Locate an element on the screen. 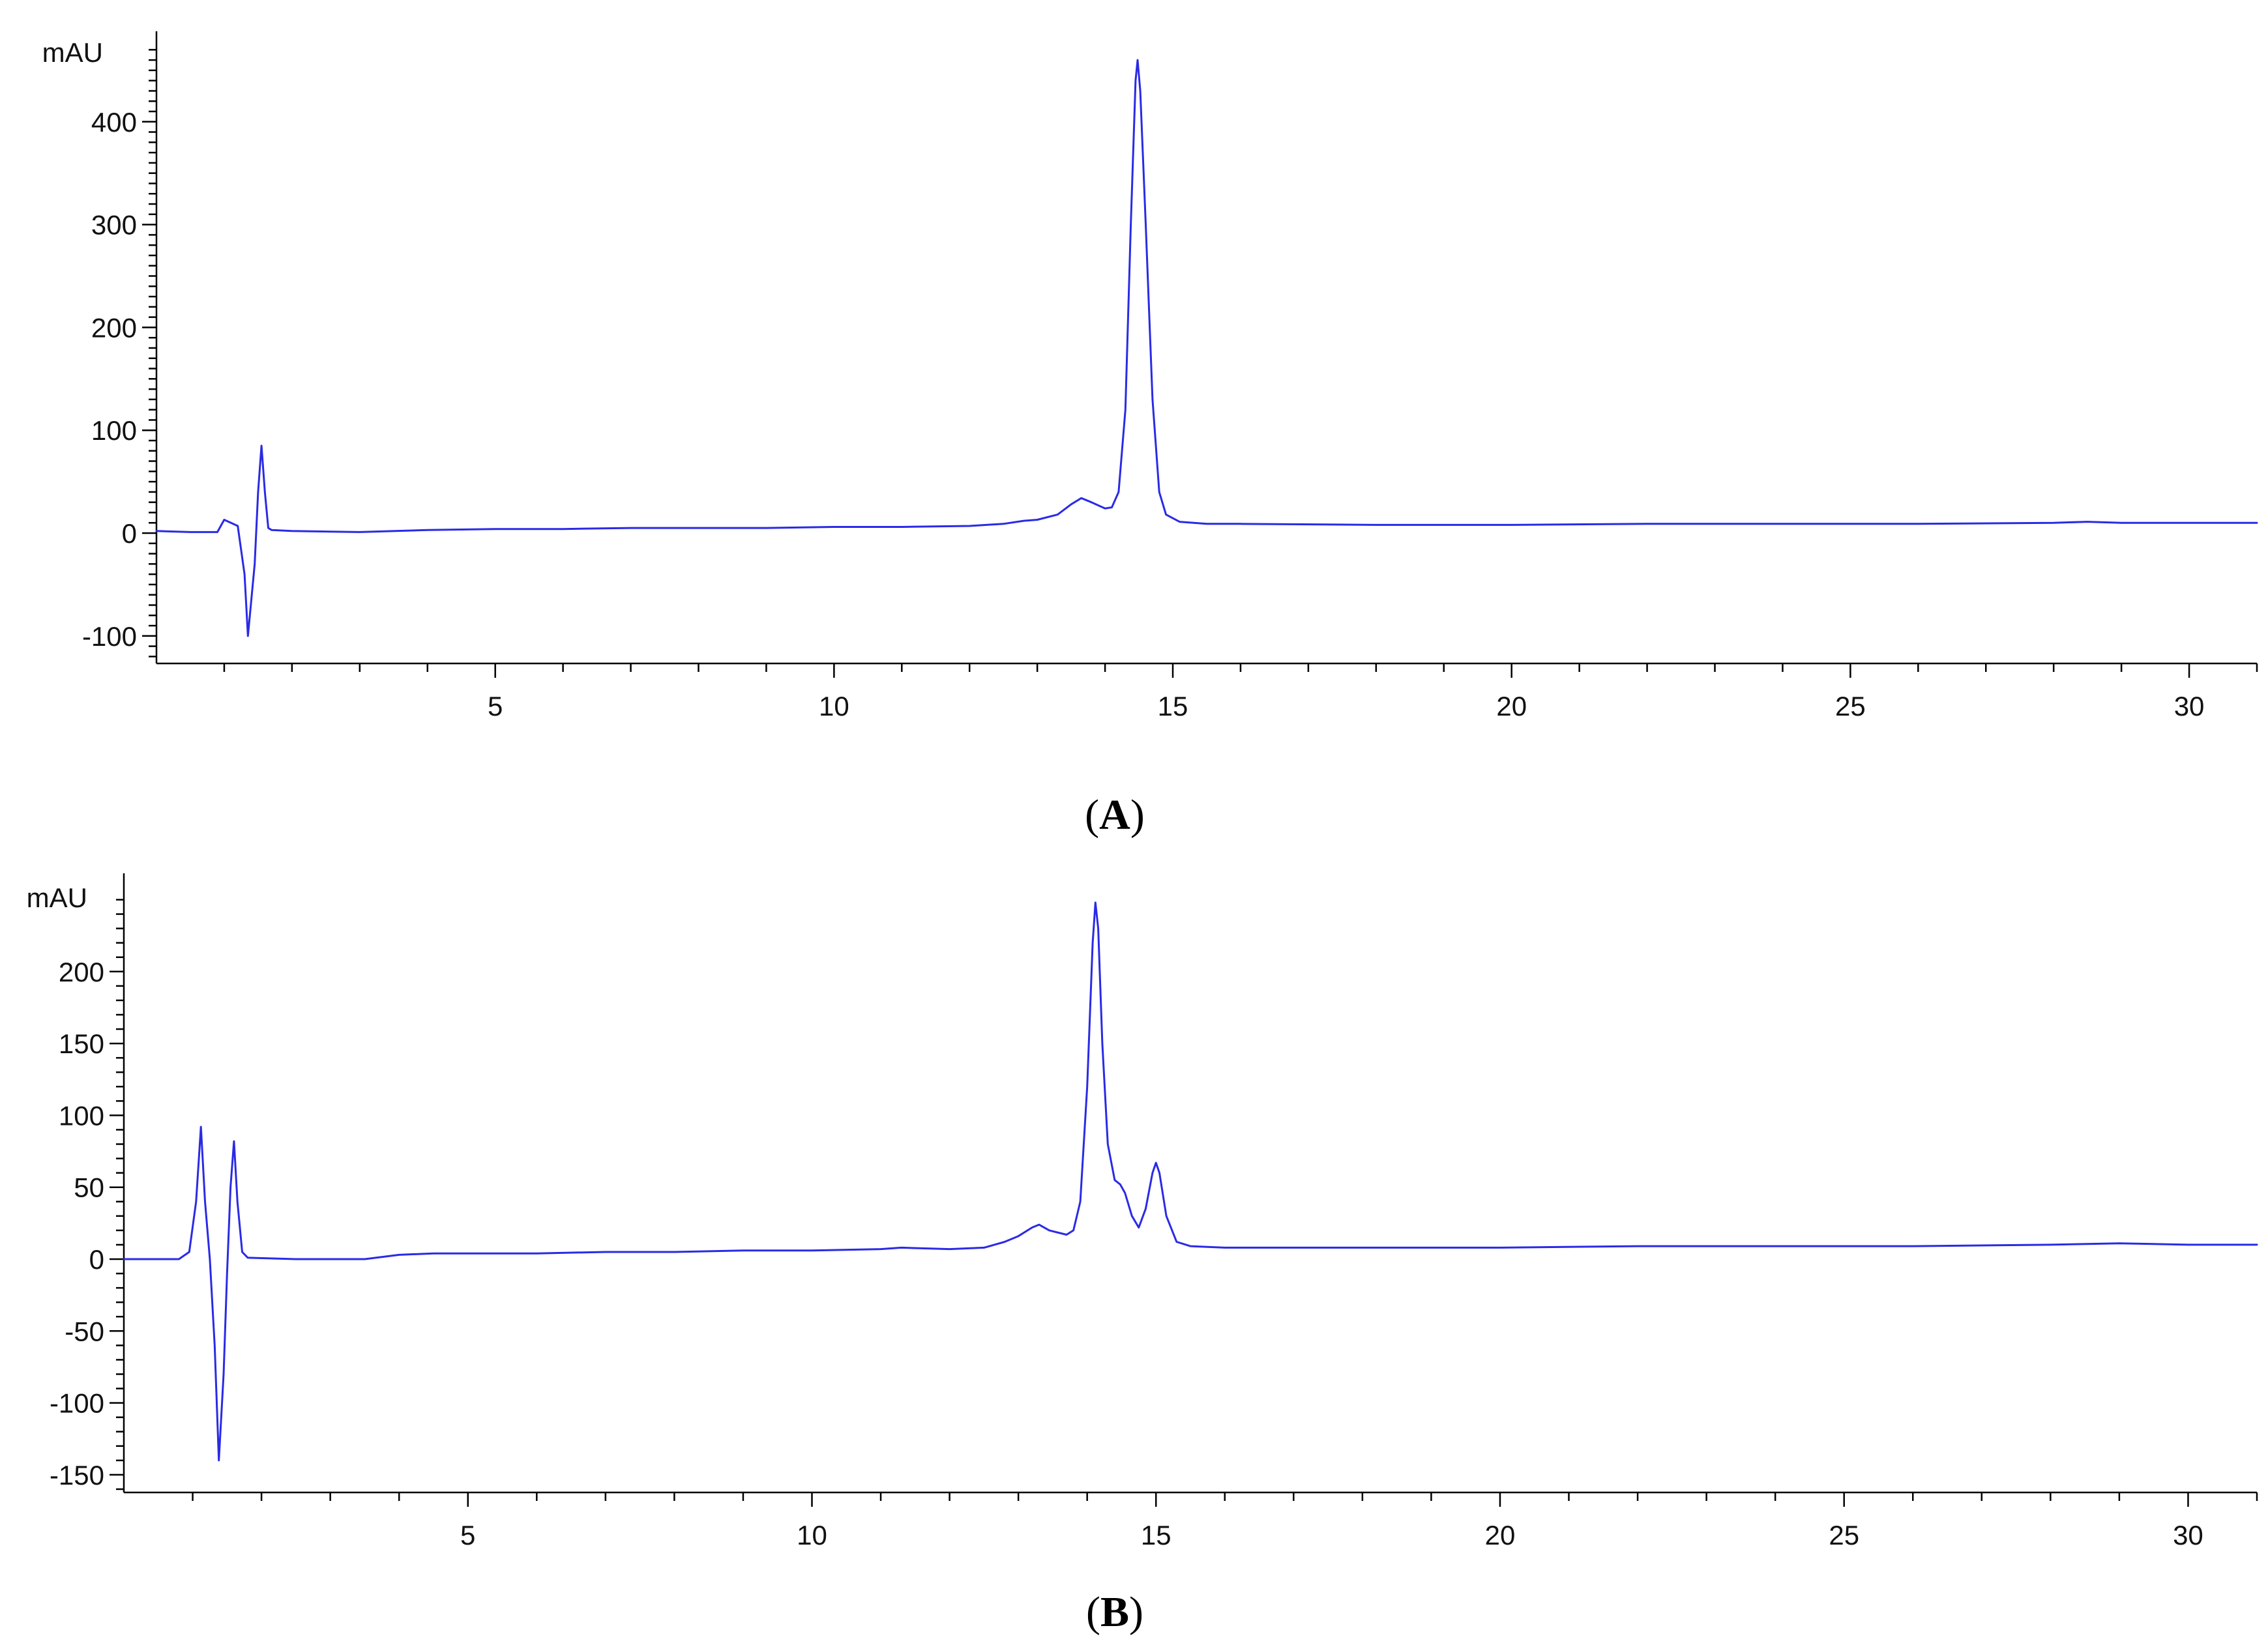 The height and width of the screenshot is (1643, 2268). x-tick-label-b: 30 is located at coordinates (2188, 1535).